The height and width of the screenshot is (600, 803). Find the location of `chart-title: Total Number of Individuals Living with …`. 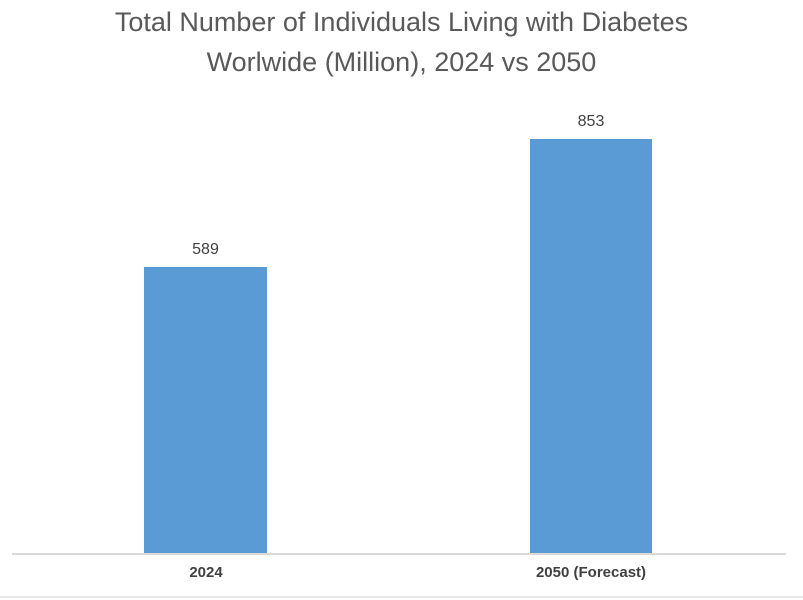

chart-title: Total Number of Individuals Living with … is located at coordinates (401, 42).